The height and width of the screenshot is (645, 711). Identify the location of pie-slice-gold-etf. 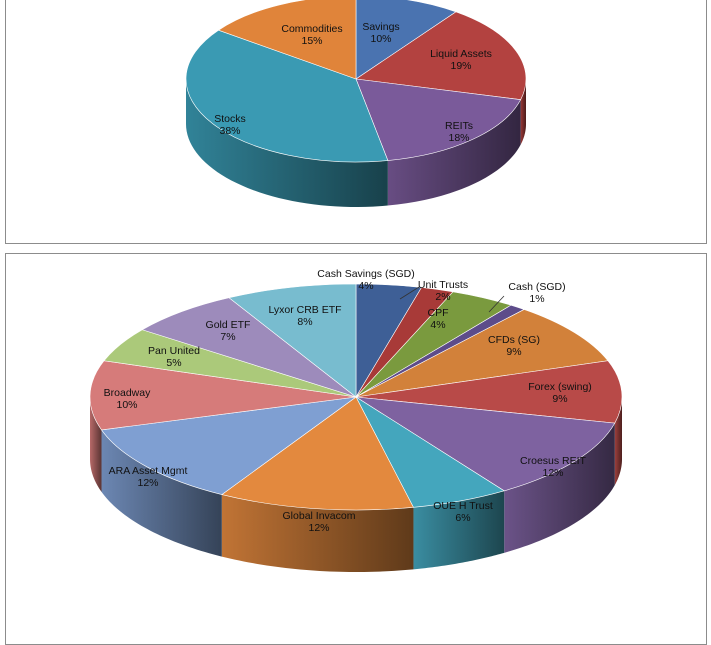
(249, 347).